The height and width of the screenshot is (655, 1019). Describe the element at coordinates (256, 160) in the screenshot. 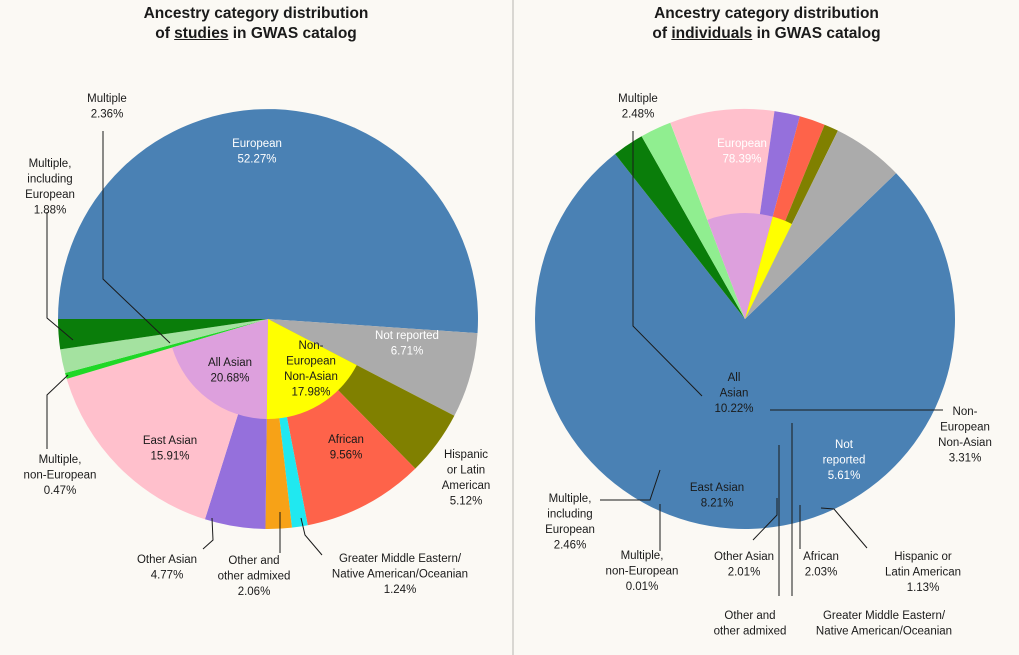

I see `slice-label-line: 52.27%` at that location.